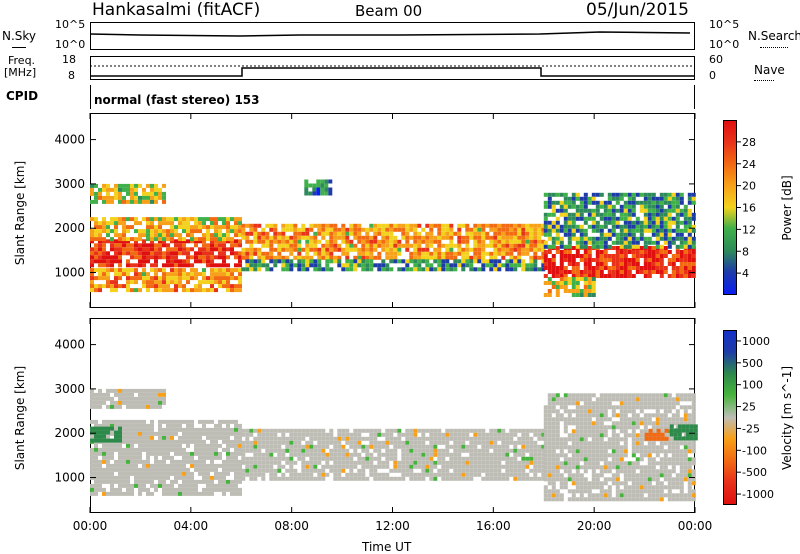  I want to click on colorbar-tick-label: -100, so click(754, 450).